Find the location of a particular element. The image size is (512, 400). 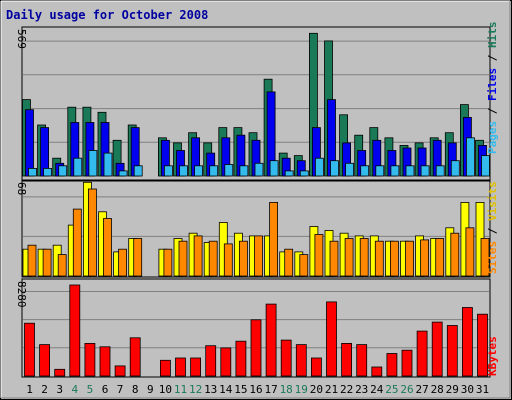

x-tick-label: 10 is located at coordinates (165, 389).